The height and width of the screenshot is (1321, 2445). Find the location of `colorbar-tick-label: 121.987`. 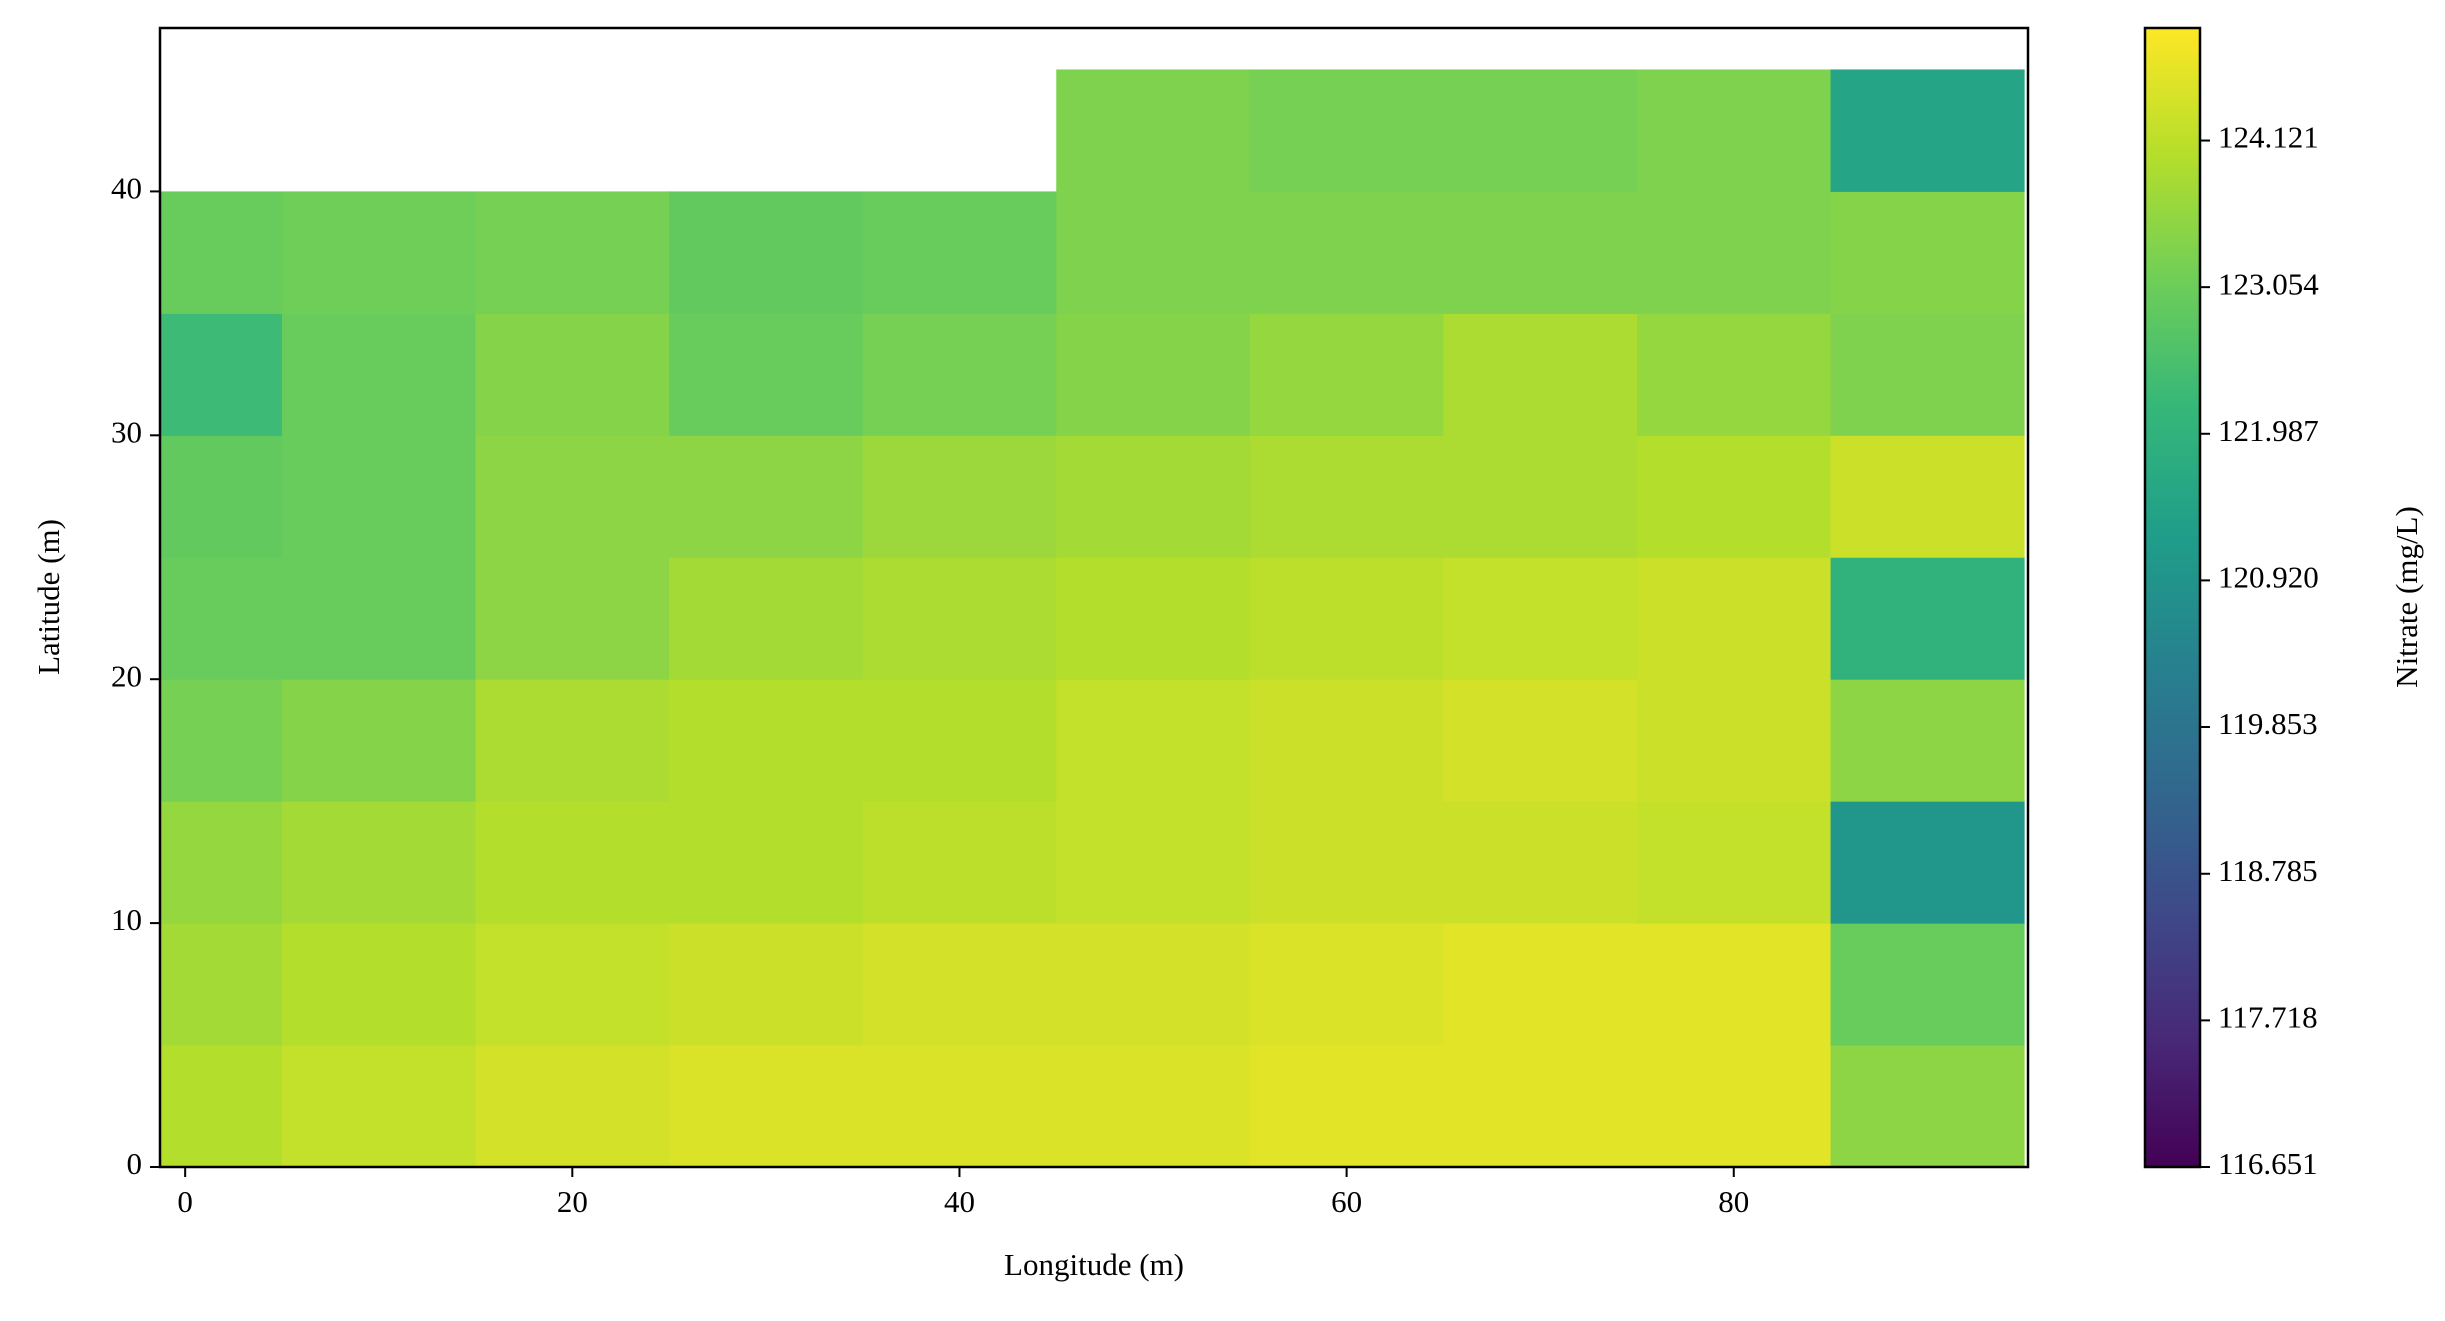

colorbar-tick-label: 121.987 is located at coordinates (2268, 430).